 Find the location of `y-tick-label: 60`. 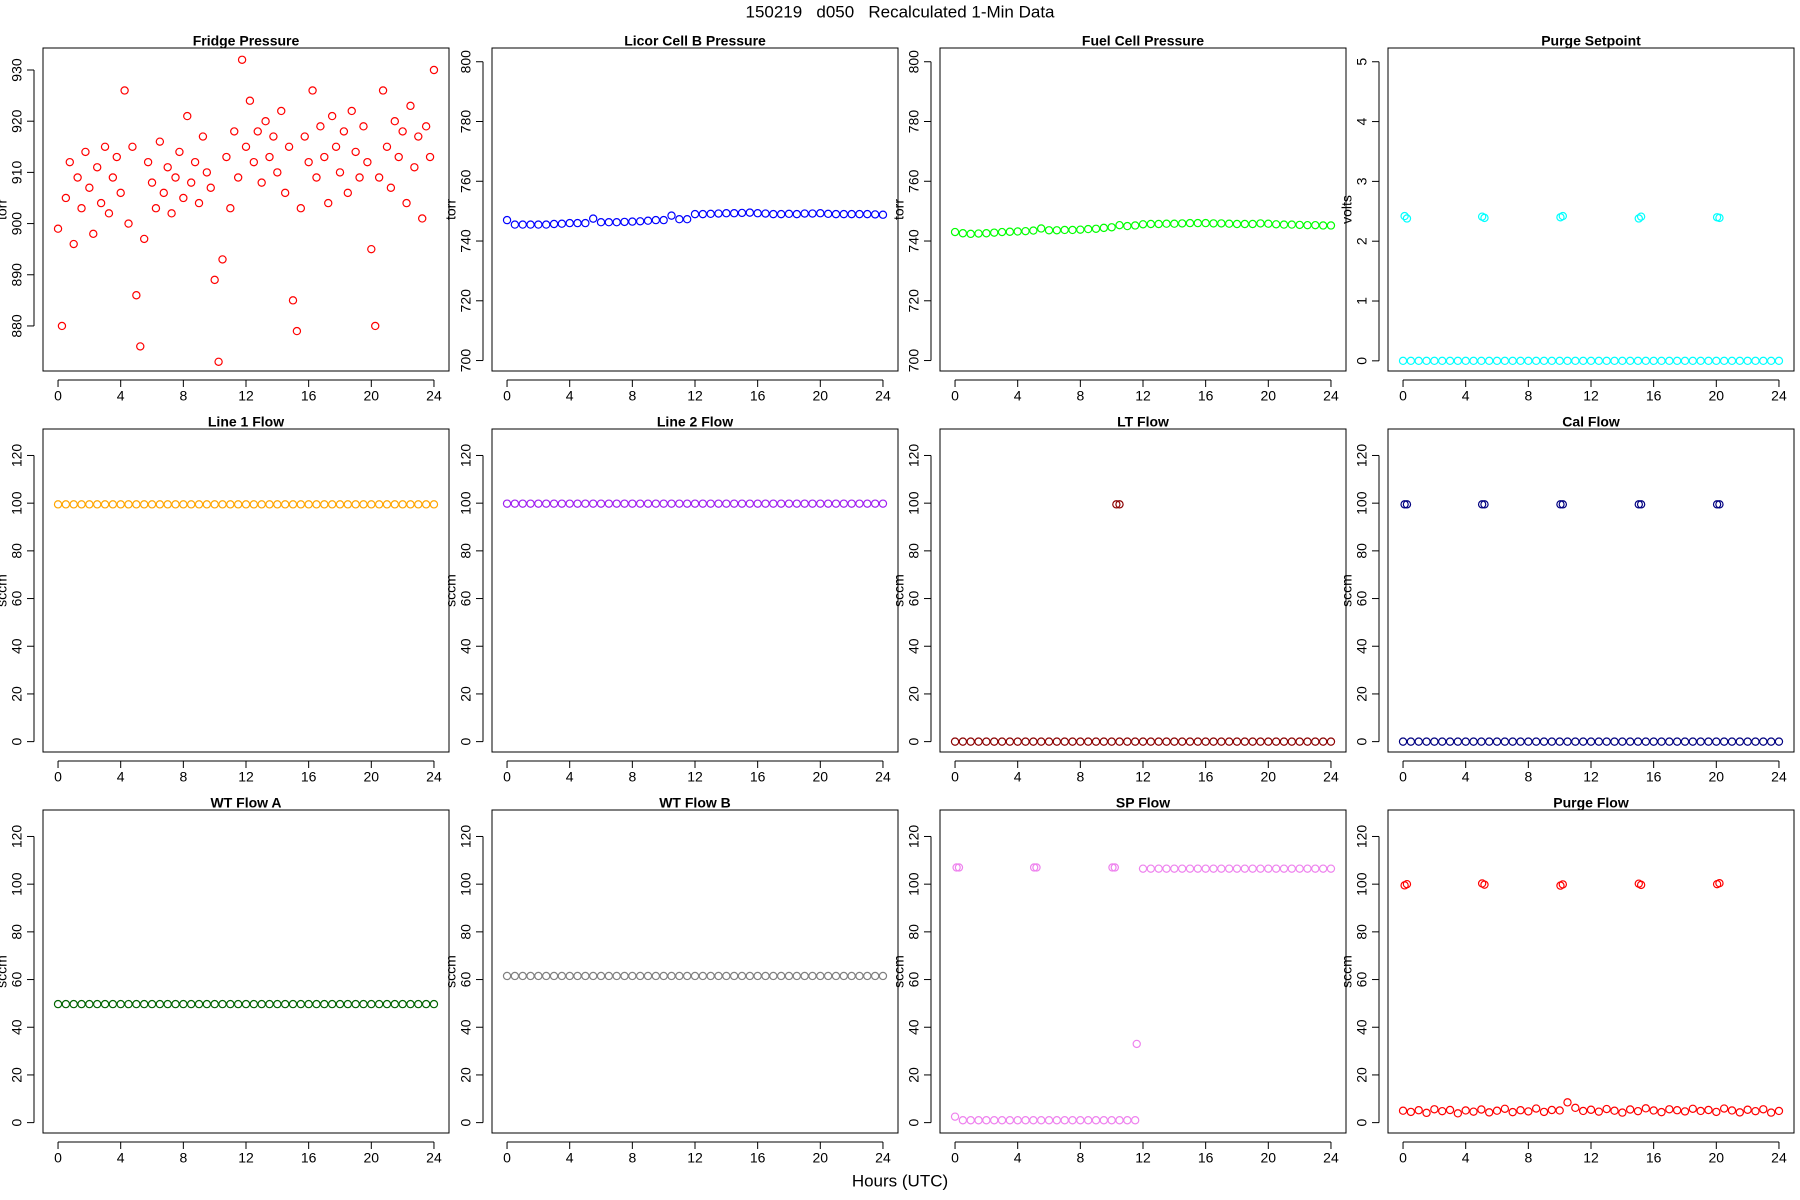

y-tick-label: 60 is located at coordinates (914, 980).